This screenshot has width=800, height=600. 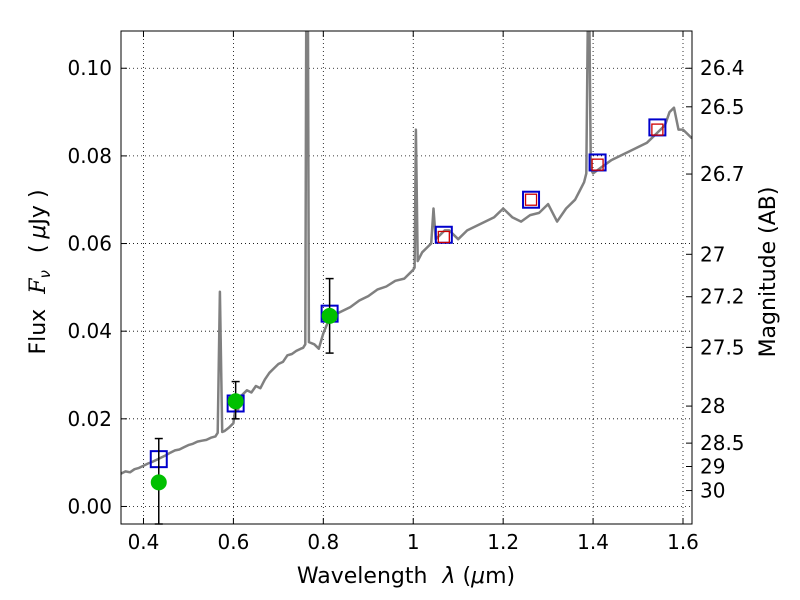 I want to click on x-tick-label: 0.4, so click(x=144, y=542).